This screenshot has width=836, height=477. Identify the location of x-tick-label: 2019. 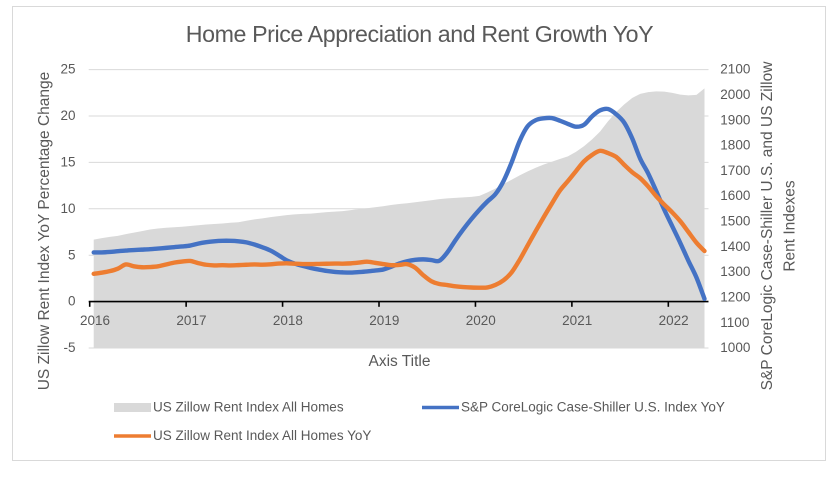
(384, 320).